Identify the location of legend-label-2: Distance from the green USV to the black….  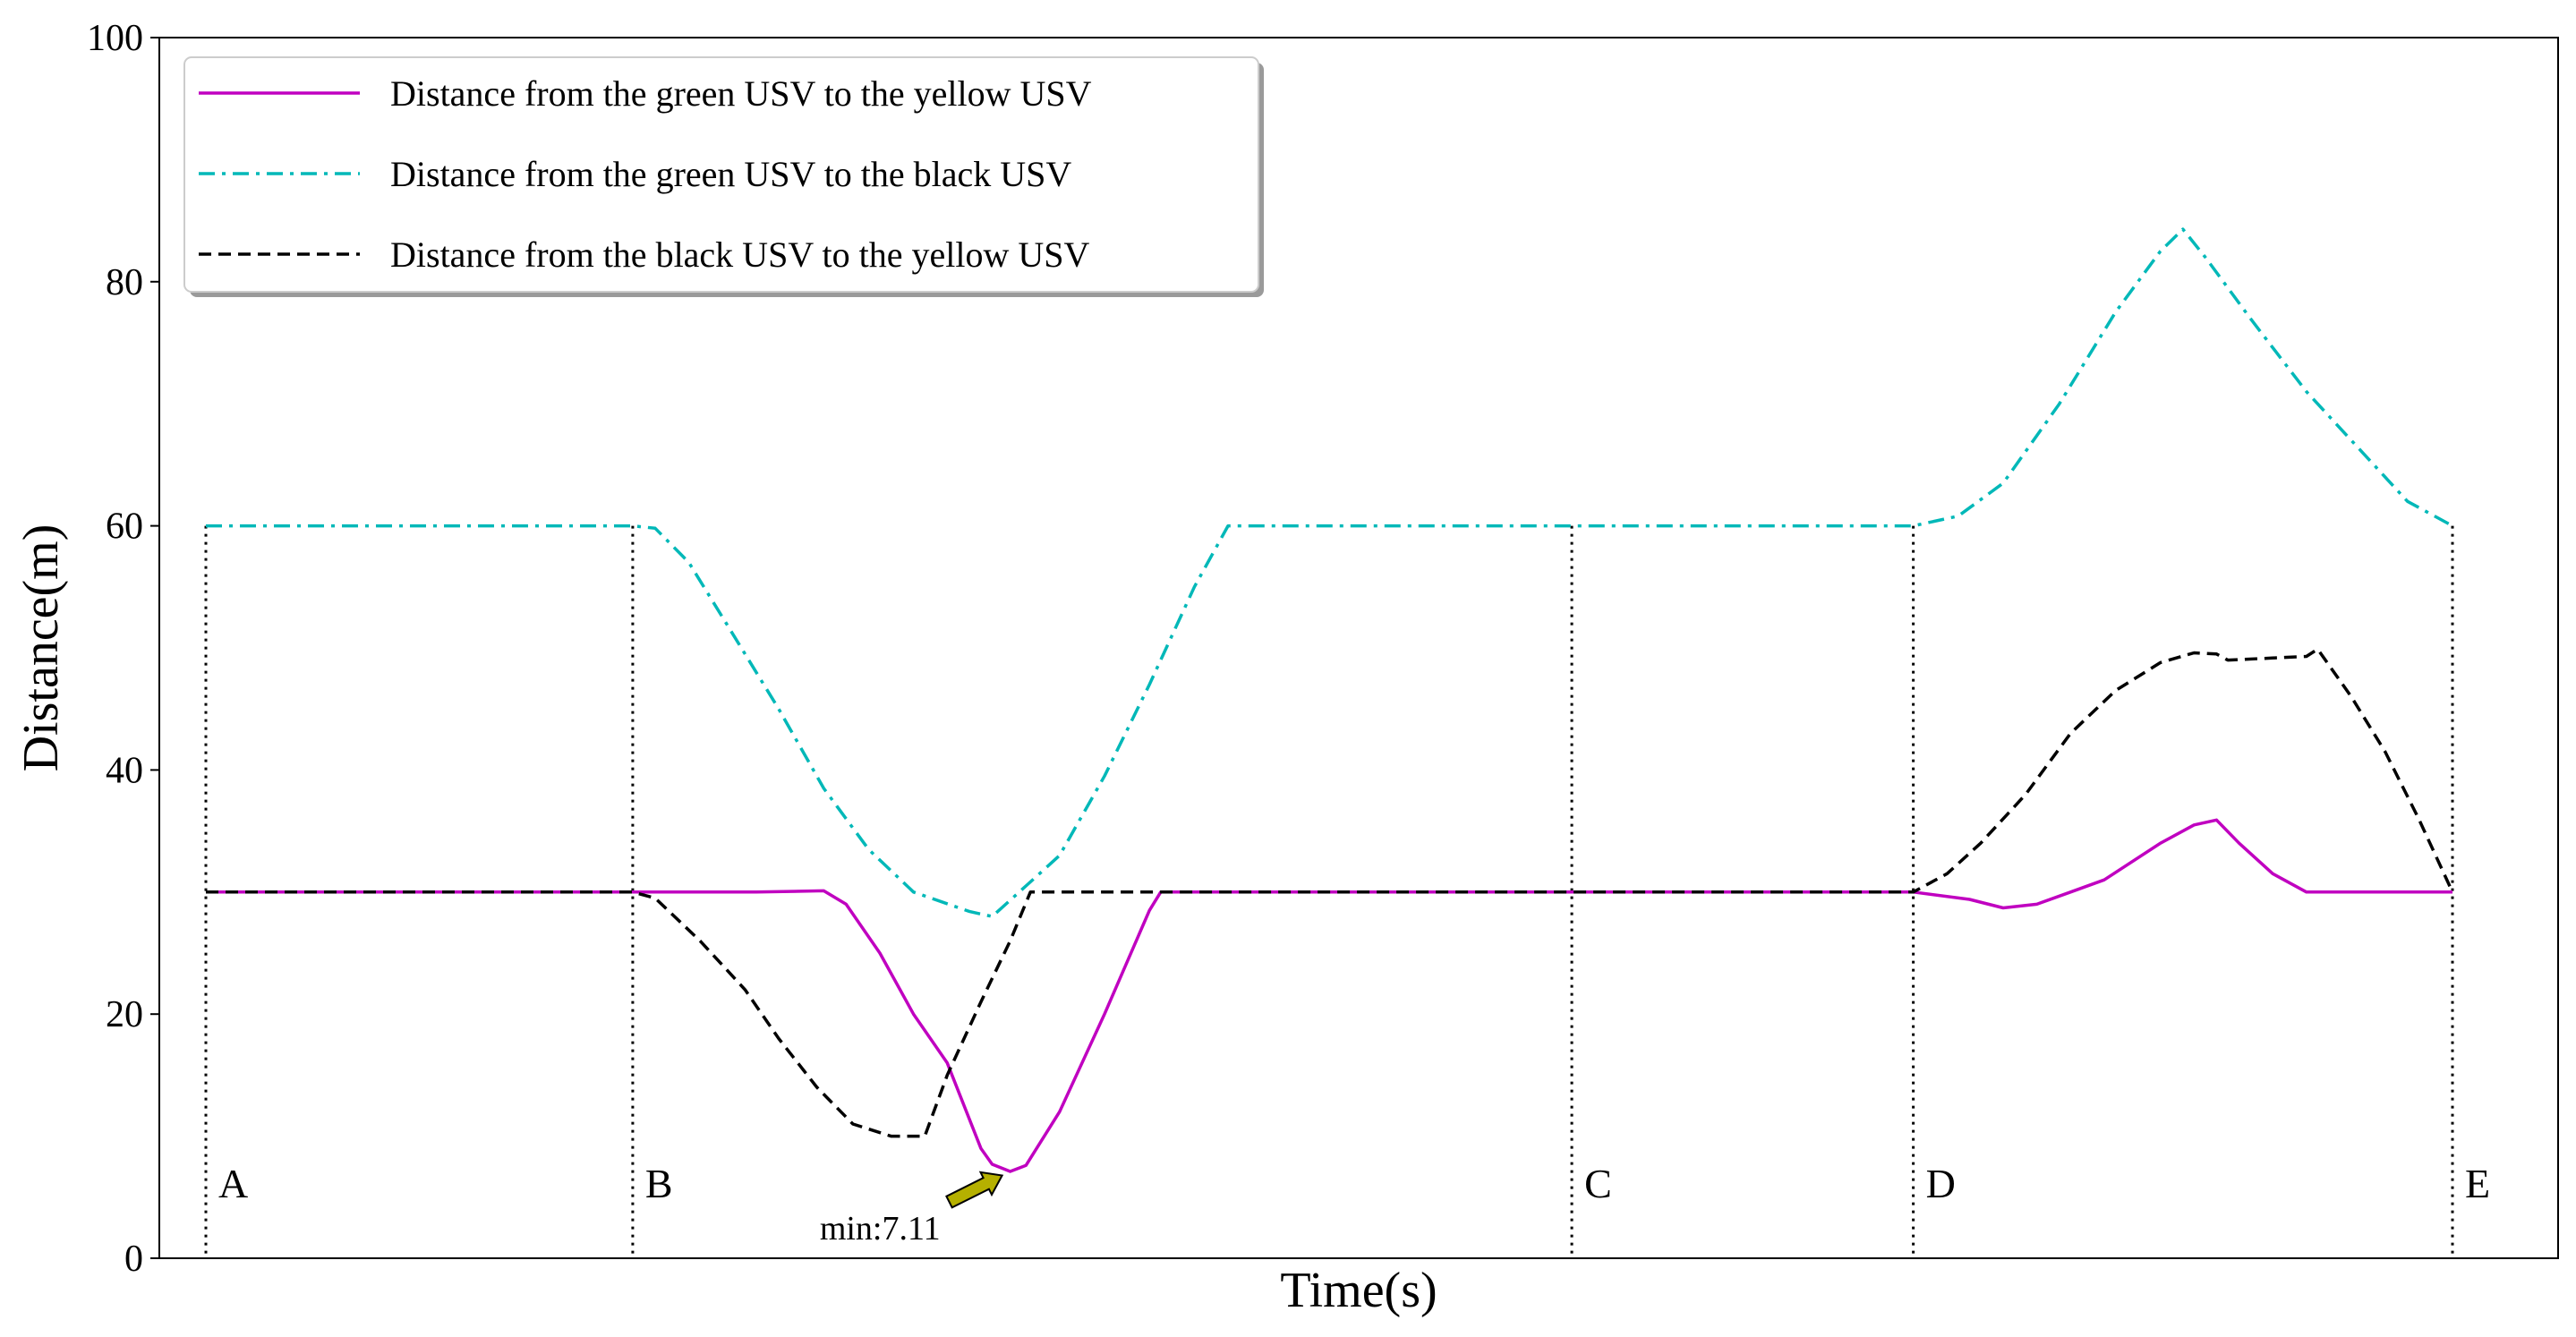
(730, 174).